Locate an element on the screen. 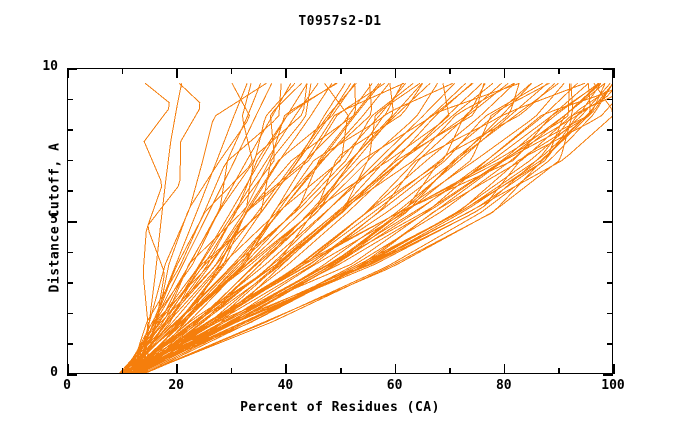  y-tick-label: 0 is located at coordinates (54, 372).